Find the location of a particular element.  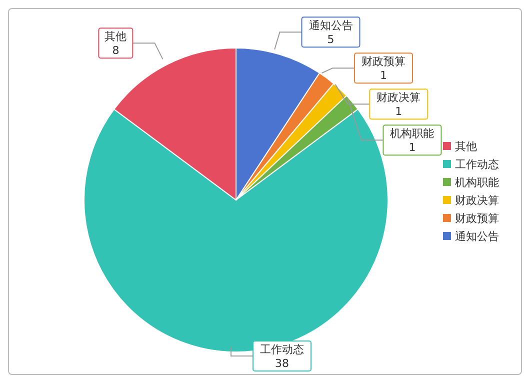

data-label: 38 is located at coordinates (282, 363).